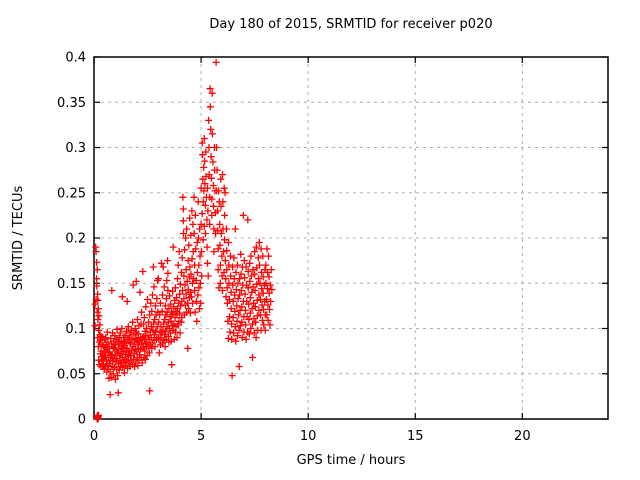 The width and height of the screenshot is (640, 480). I want to click on x-tick-labels: 0 5 10 15 20, so click(310, 436).